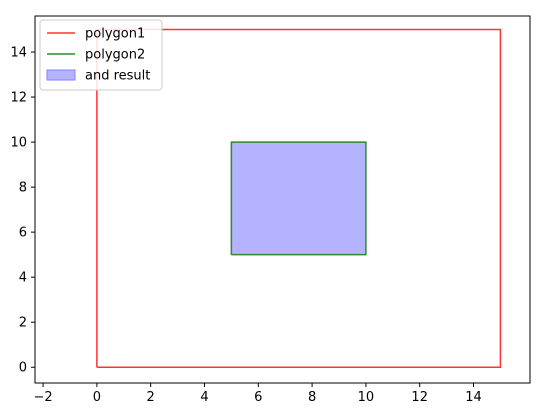  Describe the element at coordinates (419, 397) in the screenshot. I see `x-tick-label: 12` at that location.